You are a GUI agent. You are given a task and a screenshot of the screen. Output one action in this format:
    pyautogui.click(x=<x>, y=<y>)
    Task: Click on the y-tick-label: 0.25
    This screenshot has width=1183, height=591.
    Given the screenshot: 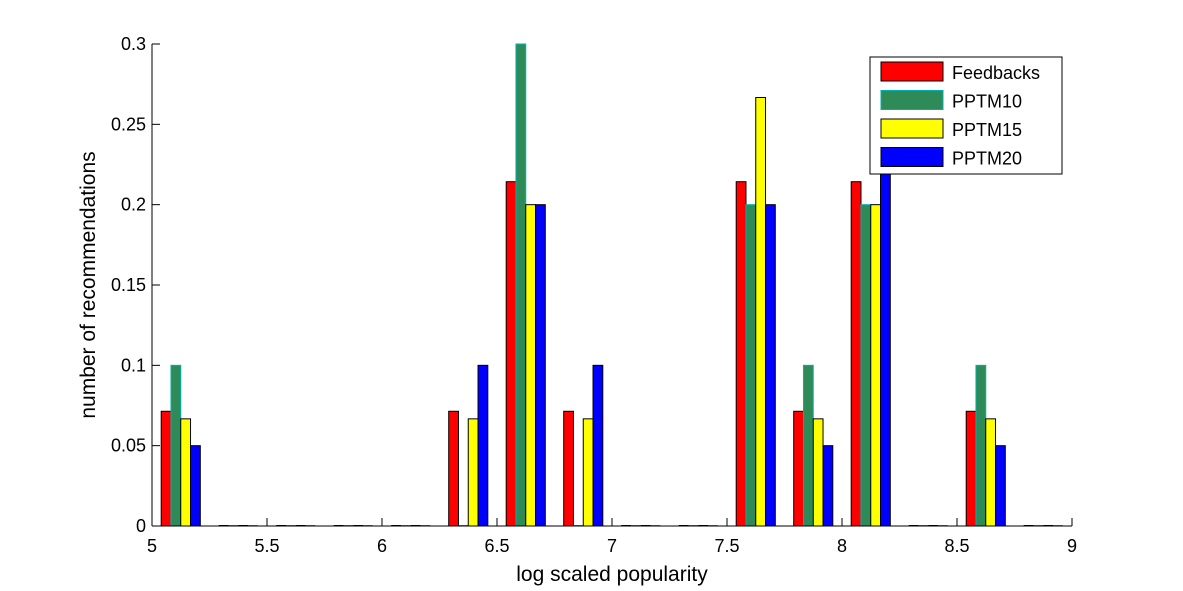 What is the action you would take?
    pyautogui.click(x=128, y=124)
    